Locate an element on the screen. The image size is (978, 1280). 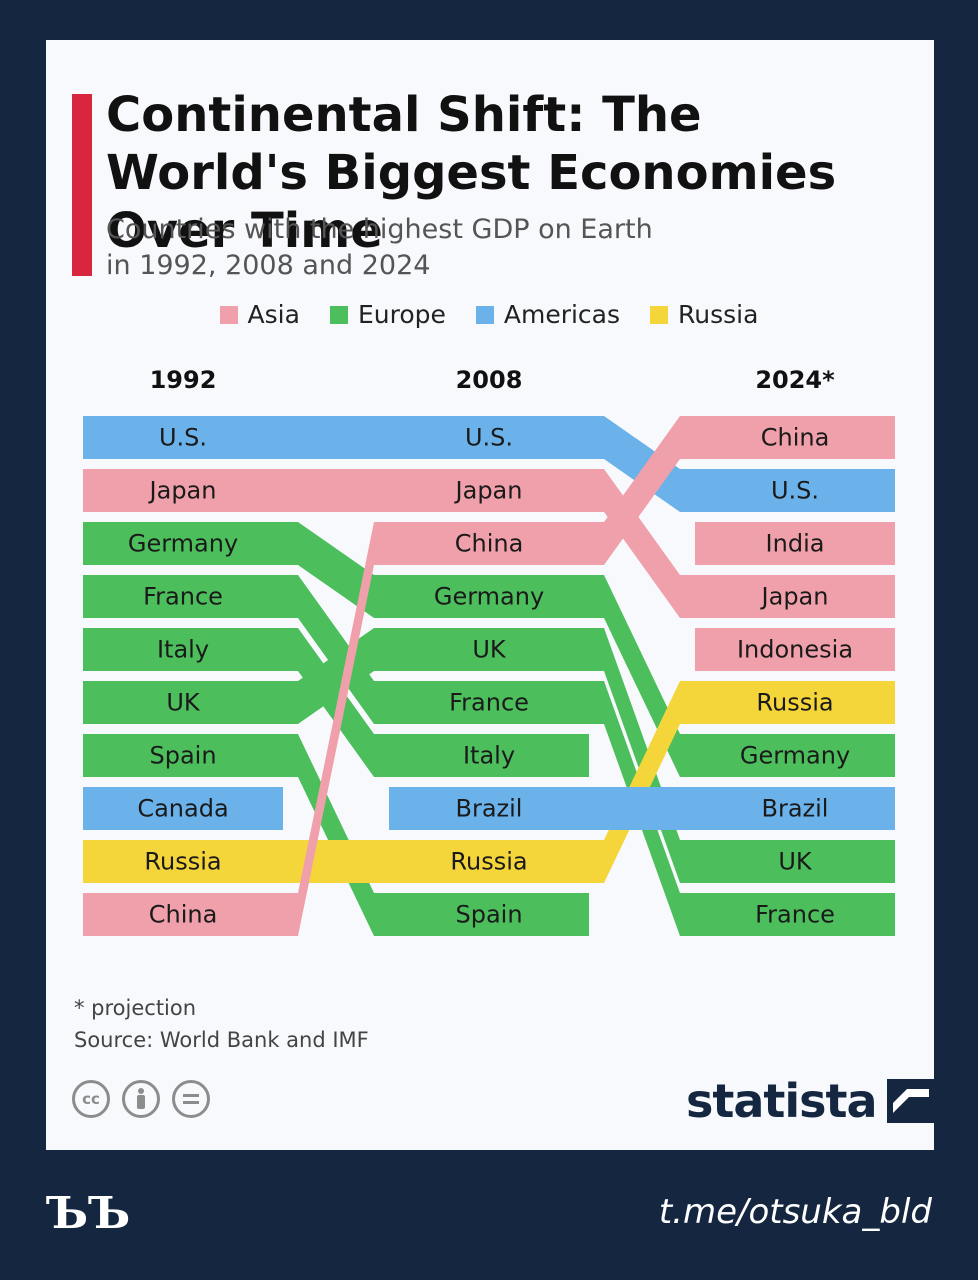
bar-label-u-s-0: U.S. is located at coordinates (183, 438).